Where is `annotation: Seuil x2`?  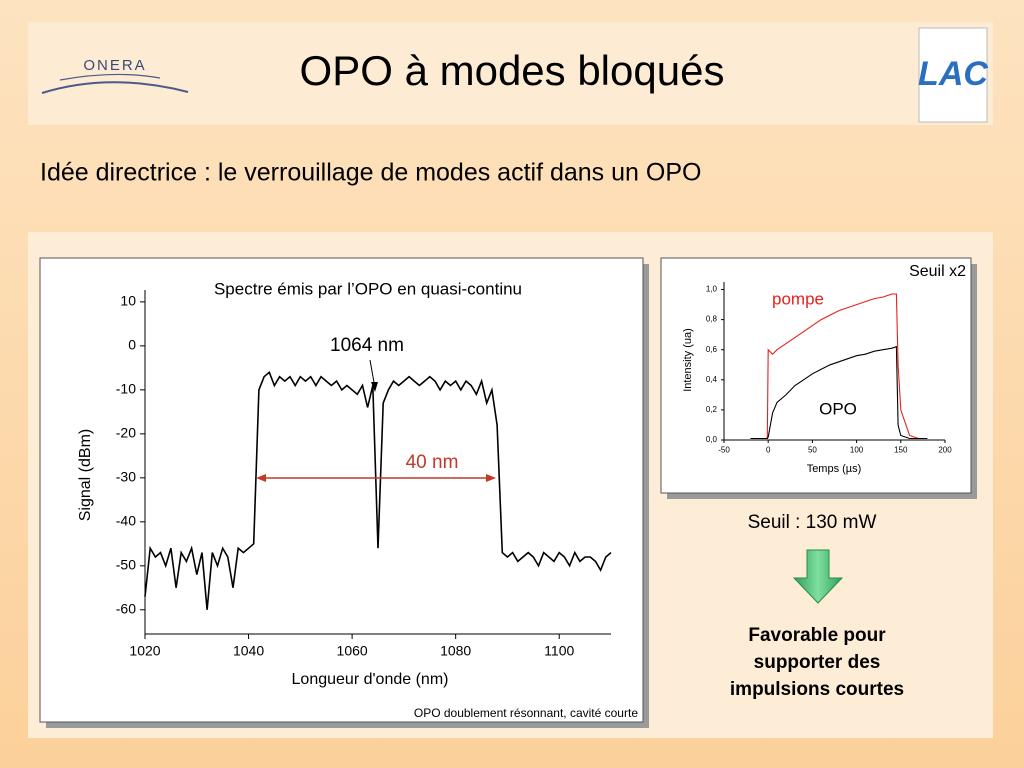
annotation: Seuil x2 is located at coordinates (937, 271).